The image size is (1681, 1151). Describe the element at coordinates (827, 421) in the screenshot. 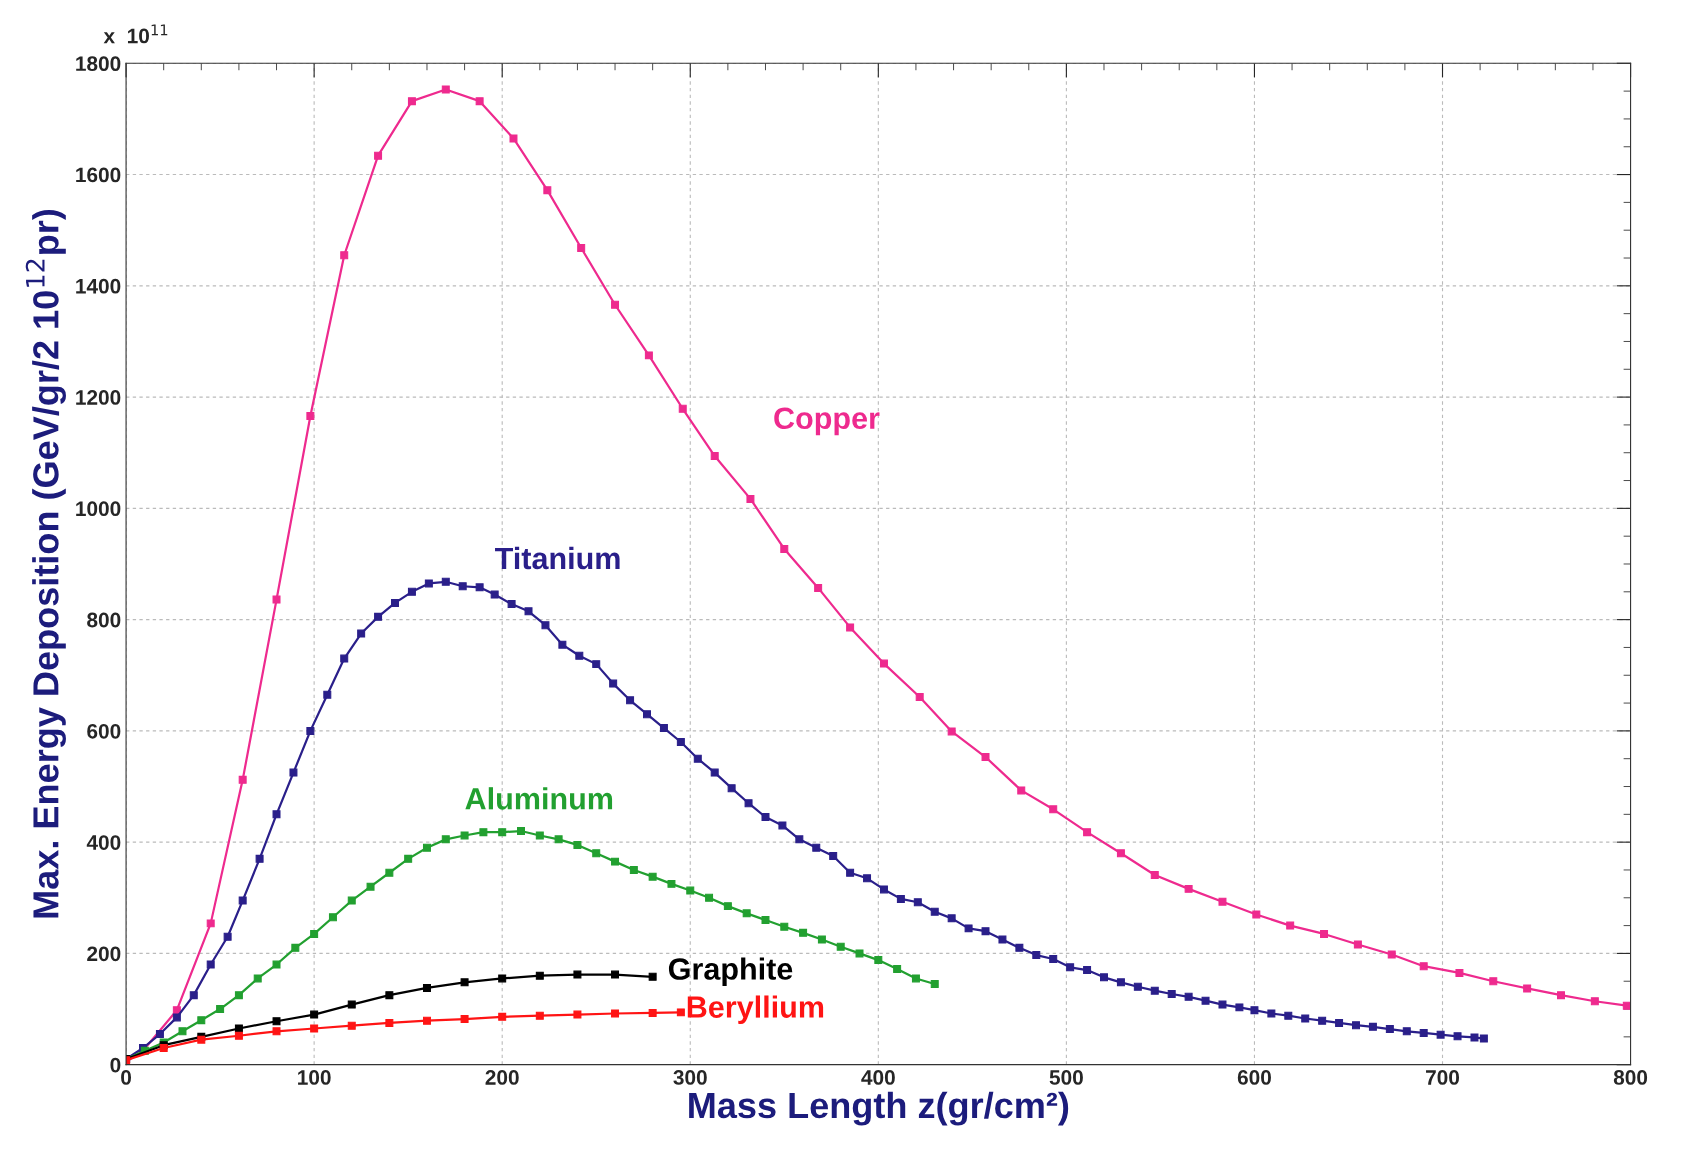

I see `series-label: Copper` at that location.